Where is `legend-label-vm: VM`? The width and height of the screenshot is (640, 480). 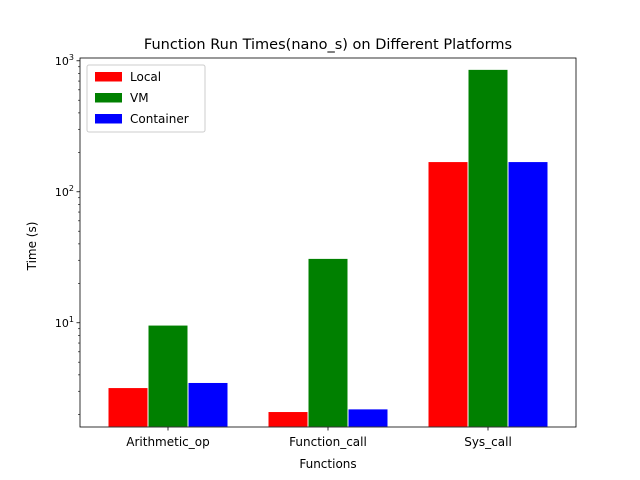 legend-label-vm: VM is located at coordinates (139, 98).